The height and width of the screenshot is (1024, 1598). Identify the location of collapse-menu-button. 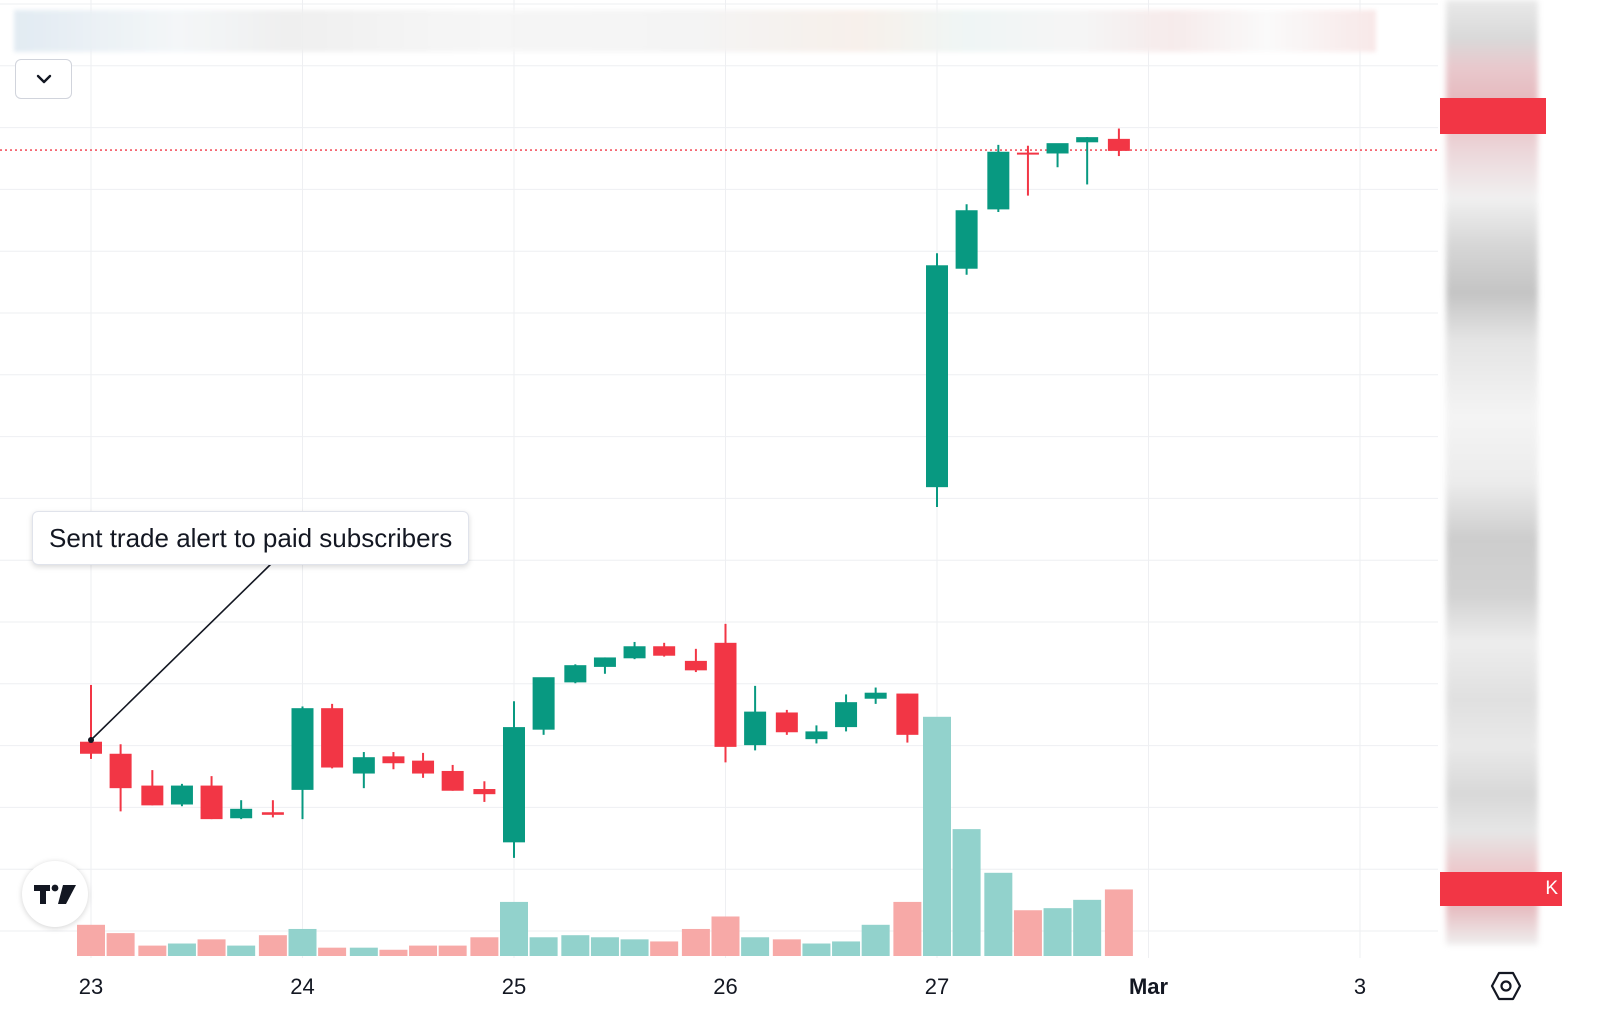
(43, 79).